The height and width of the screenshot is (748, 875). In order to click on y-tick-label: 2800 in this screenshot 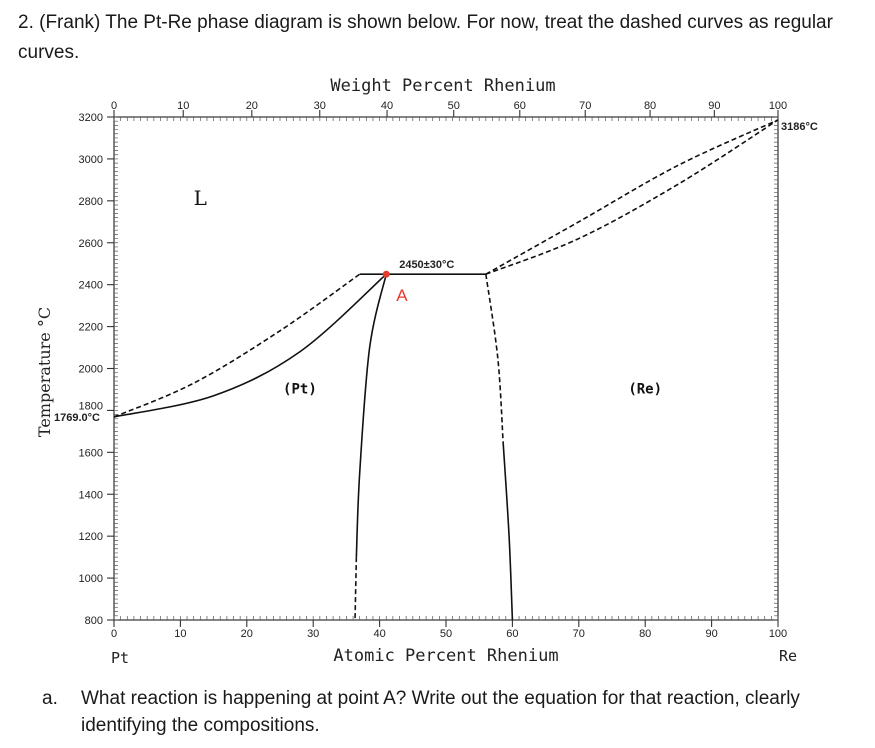, I will do `click(91, 202)`.